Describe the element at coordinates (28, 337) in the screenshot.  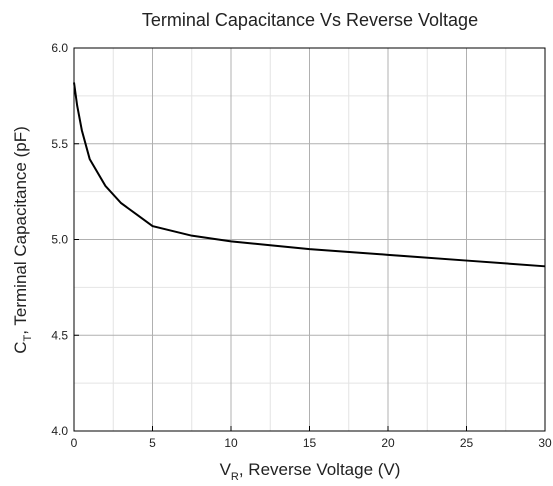
I see `y-label-sub: T` at that location.